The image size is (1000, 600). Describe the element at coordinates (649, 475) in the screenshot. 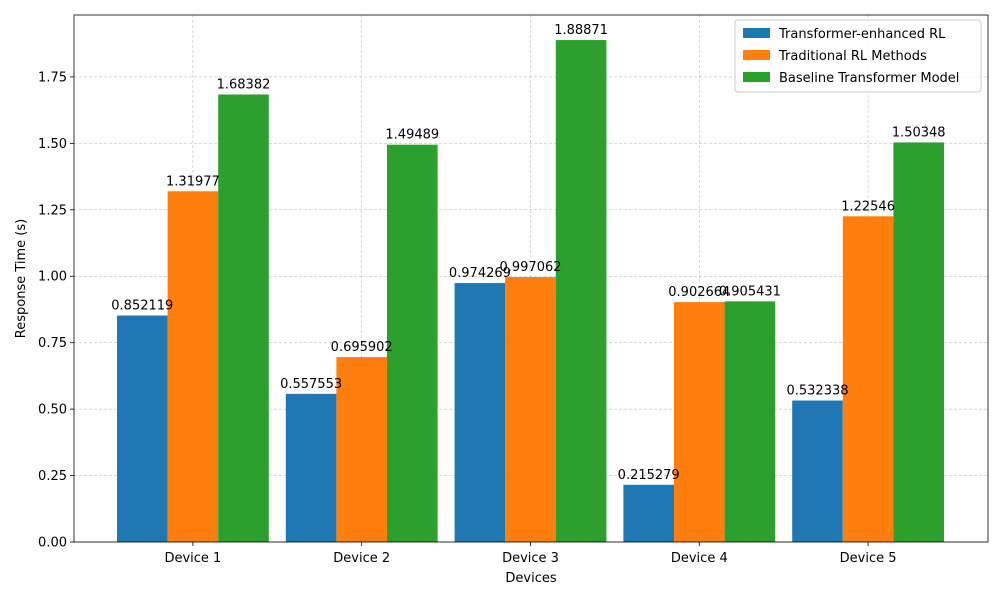

I see `bar-value-label: 0.215279` at that location.